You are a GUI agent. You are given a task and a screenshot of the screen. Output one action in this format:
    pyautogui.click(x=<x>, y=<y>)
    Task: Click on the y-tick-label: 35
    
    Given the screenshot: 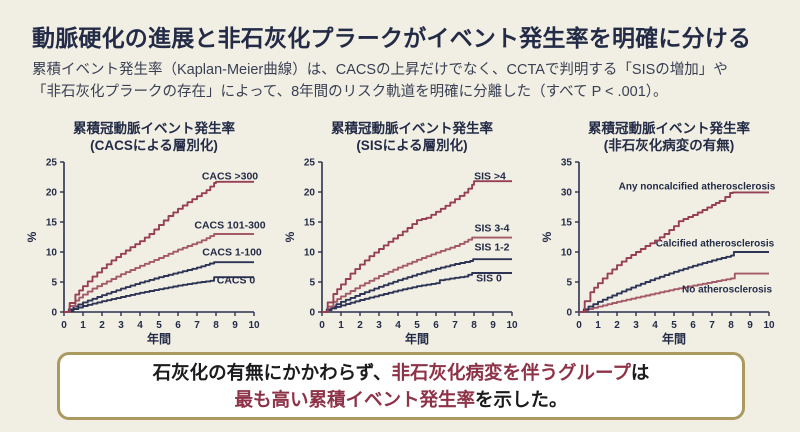 What is the action you would take?
    pyautogui.click(x=567, y=163)
    